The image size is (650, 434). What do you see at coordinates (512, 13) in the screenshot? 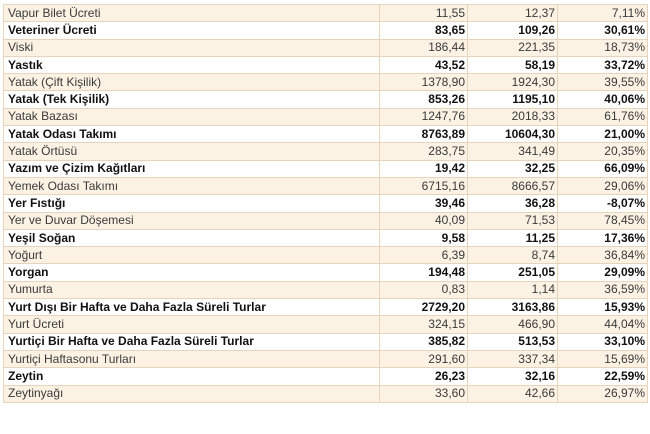
I see `price-2-cell: 12,37` at bounding box center [512, 13].